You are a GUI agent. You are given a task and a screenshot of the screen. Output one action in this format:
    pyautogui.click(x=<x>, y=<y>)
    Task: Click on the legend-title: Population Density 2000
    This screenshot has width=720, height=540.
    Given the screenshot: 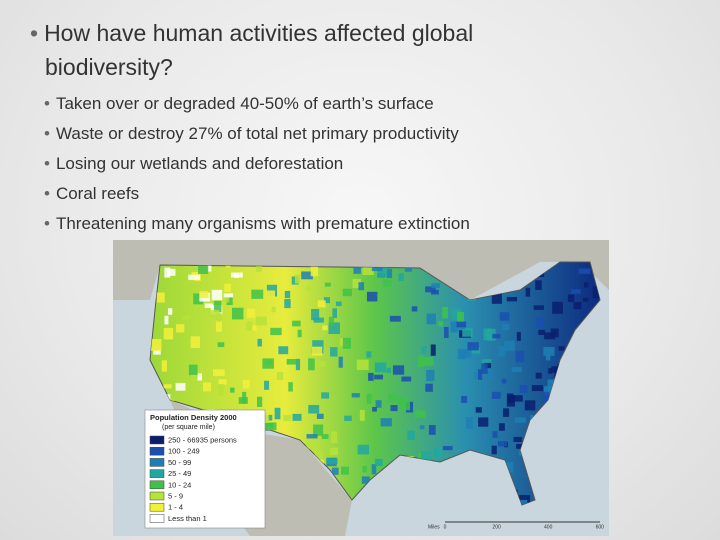 What is the action you would take?
    pyautogui.click(x=193, y=417)
    